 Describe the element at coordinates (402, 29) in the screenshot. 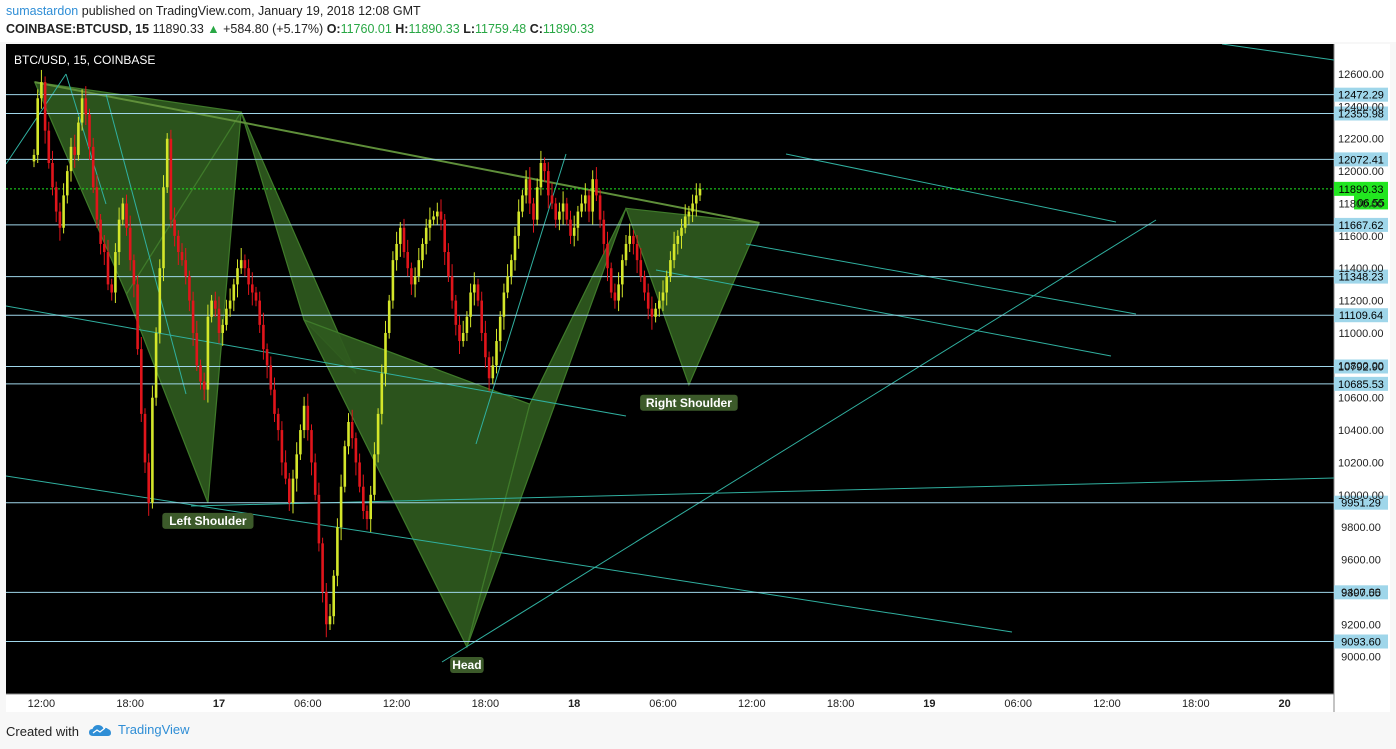

I see `high-label: H:` at that location.